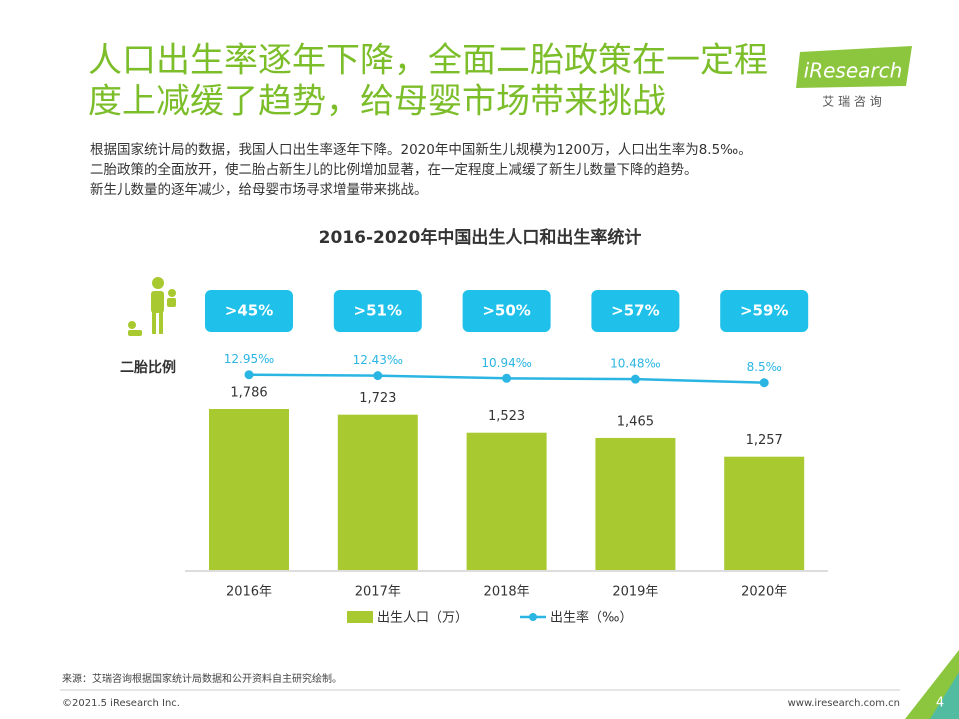 Image resolution: width=959 pixels, height=719 pixels. I want to click on legend-label: 出生人口（万）, so click(422, 618).